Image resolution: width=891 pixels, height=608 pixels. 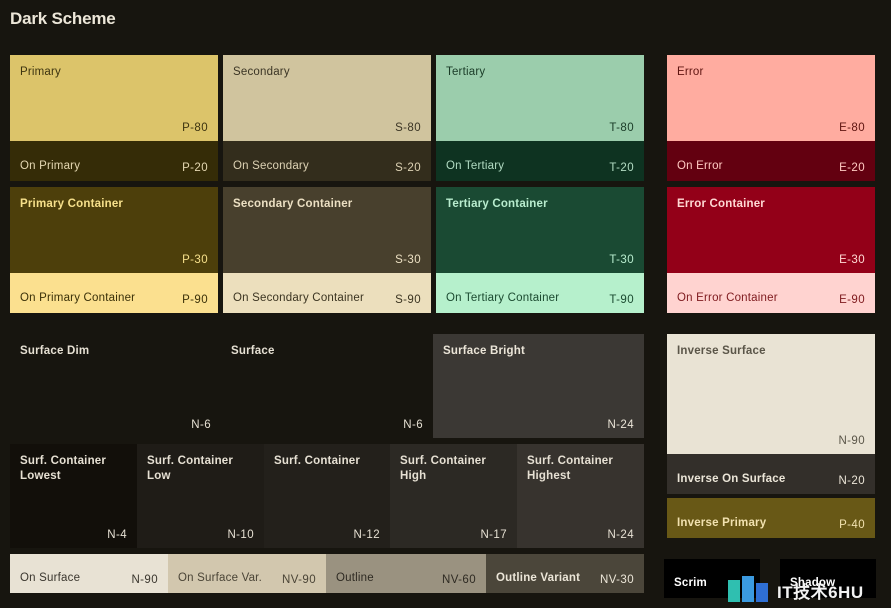 I want to click on swatch-name: Primary, so click(x=41, y=72).